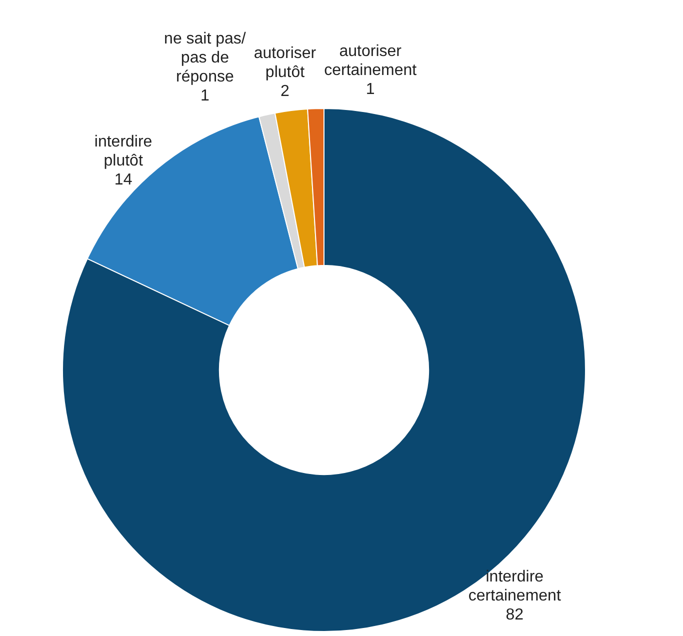 The height and width of the screenshot is (636, 683). Describe the element at coordinates (205, 58) in the screenshot. I see `slice-label: ne sait pas/ pas de réponse` at that location.